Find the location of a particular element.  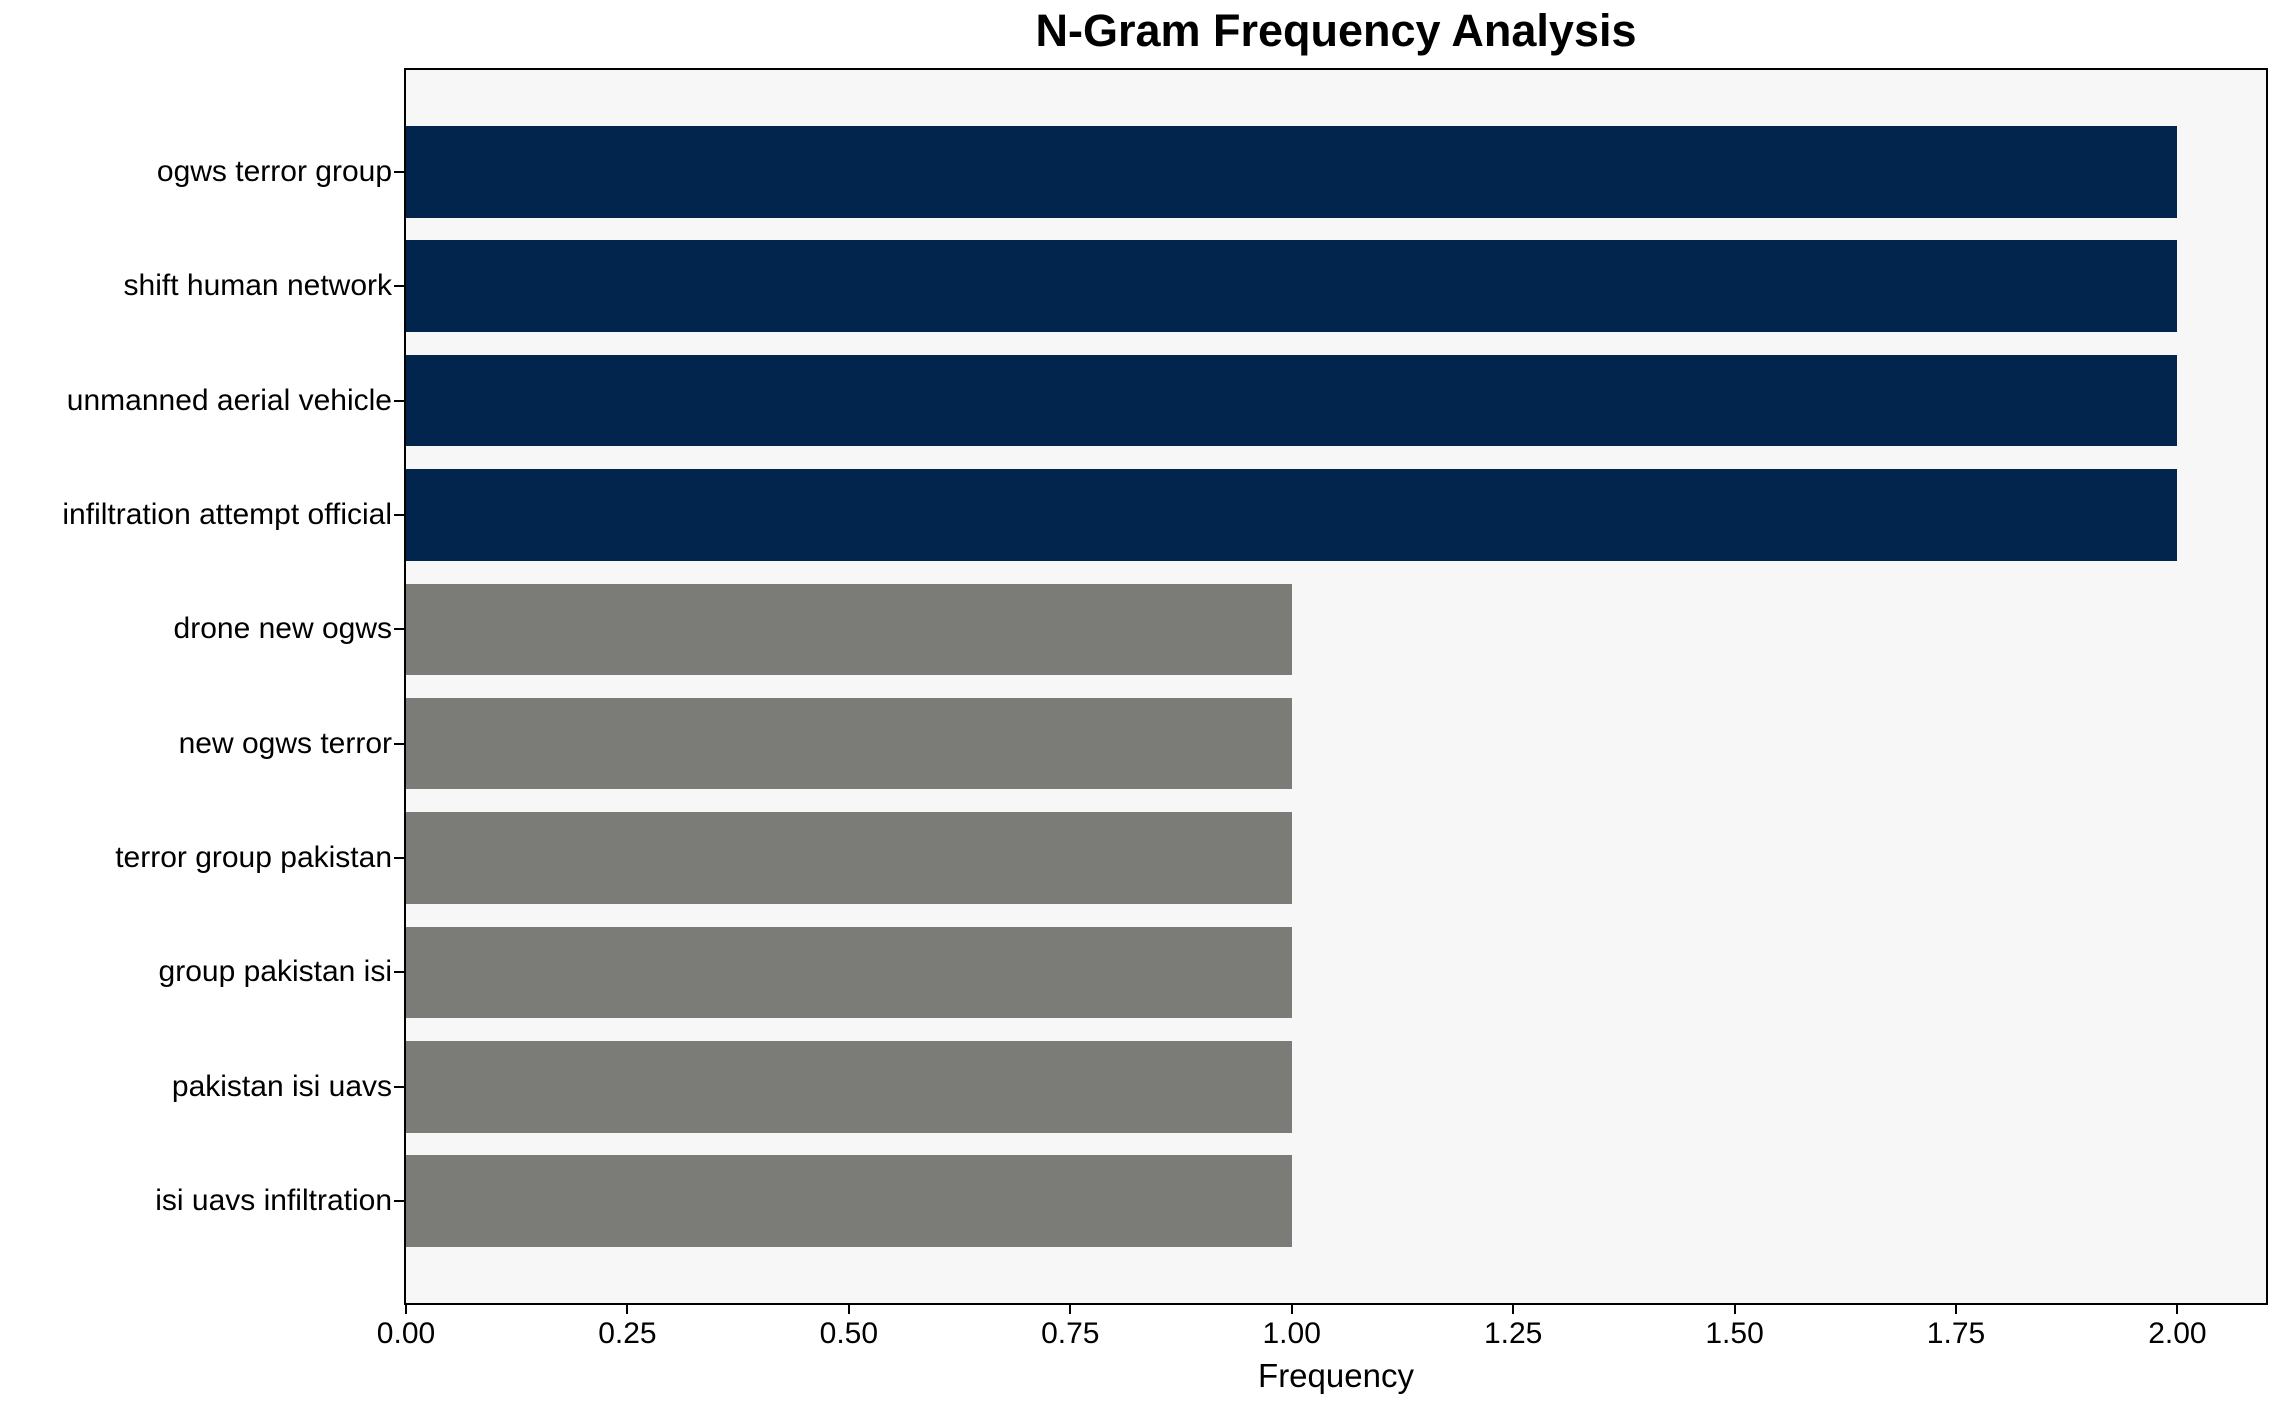

x-tick-label: 0.75 is located at coordinates (1070, 1333).